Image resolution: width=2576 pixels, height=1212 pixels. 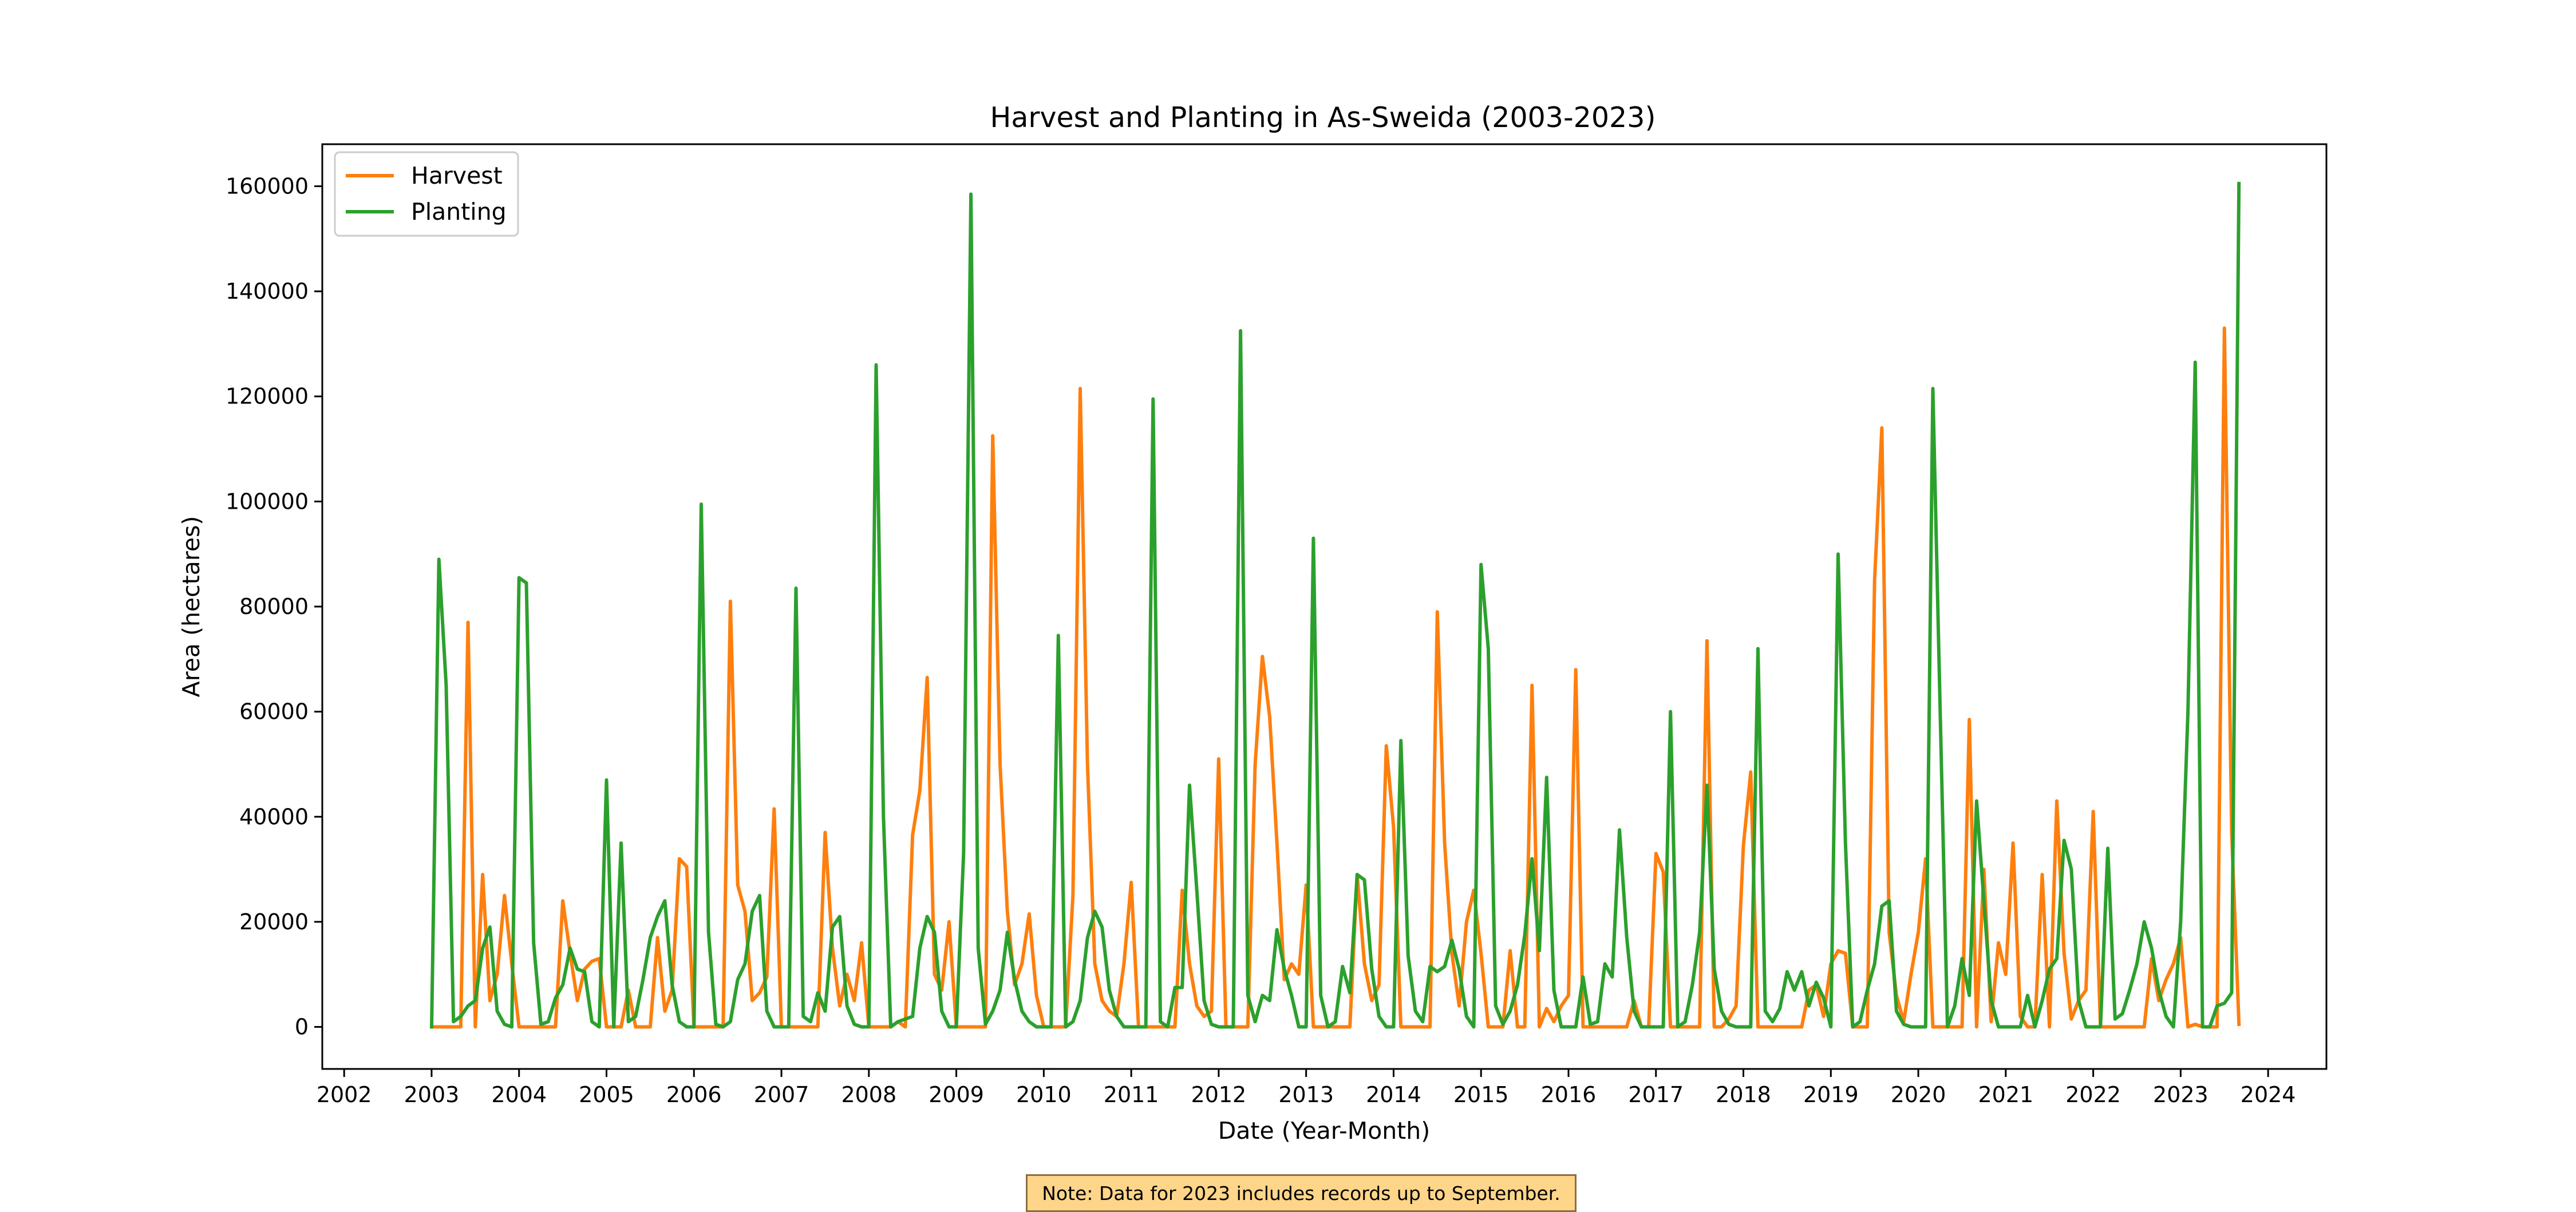 What do you see at coordinates (274, 921) in the screenshot?
I see `y-tick-label: 20000` at bounding box center [274, 921].